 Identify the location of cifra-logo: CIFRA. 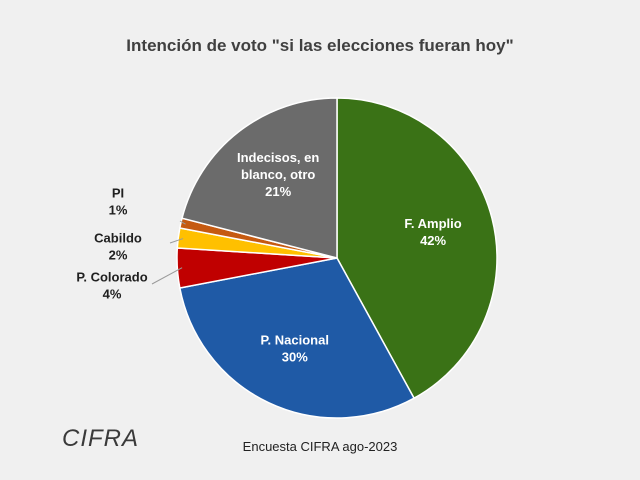
(100, 438).